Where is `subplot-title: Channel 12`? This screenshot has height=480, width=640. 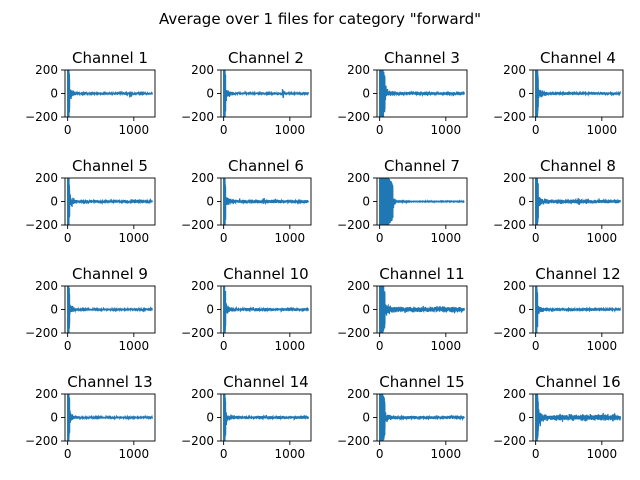 subplot-title: Channel 12 is located at coordinates (577, 274).